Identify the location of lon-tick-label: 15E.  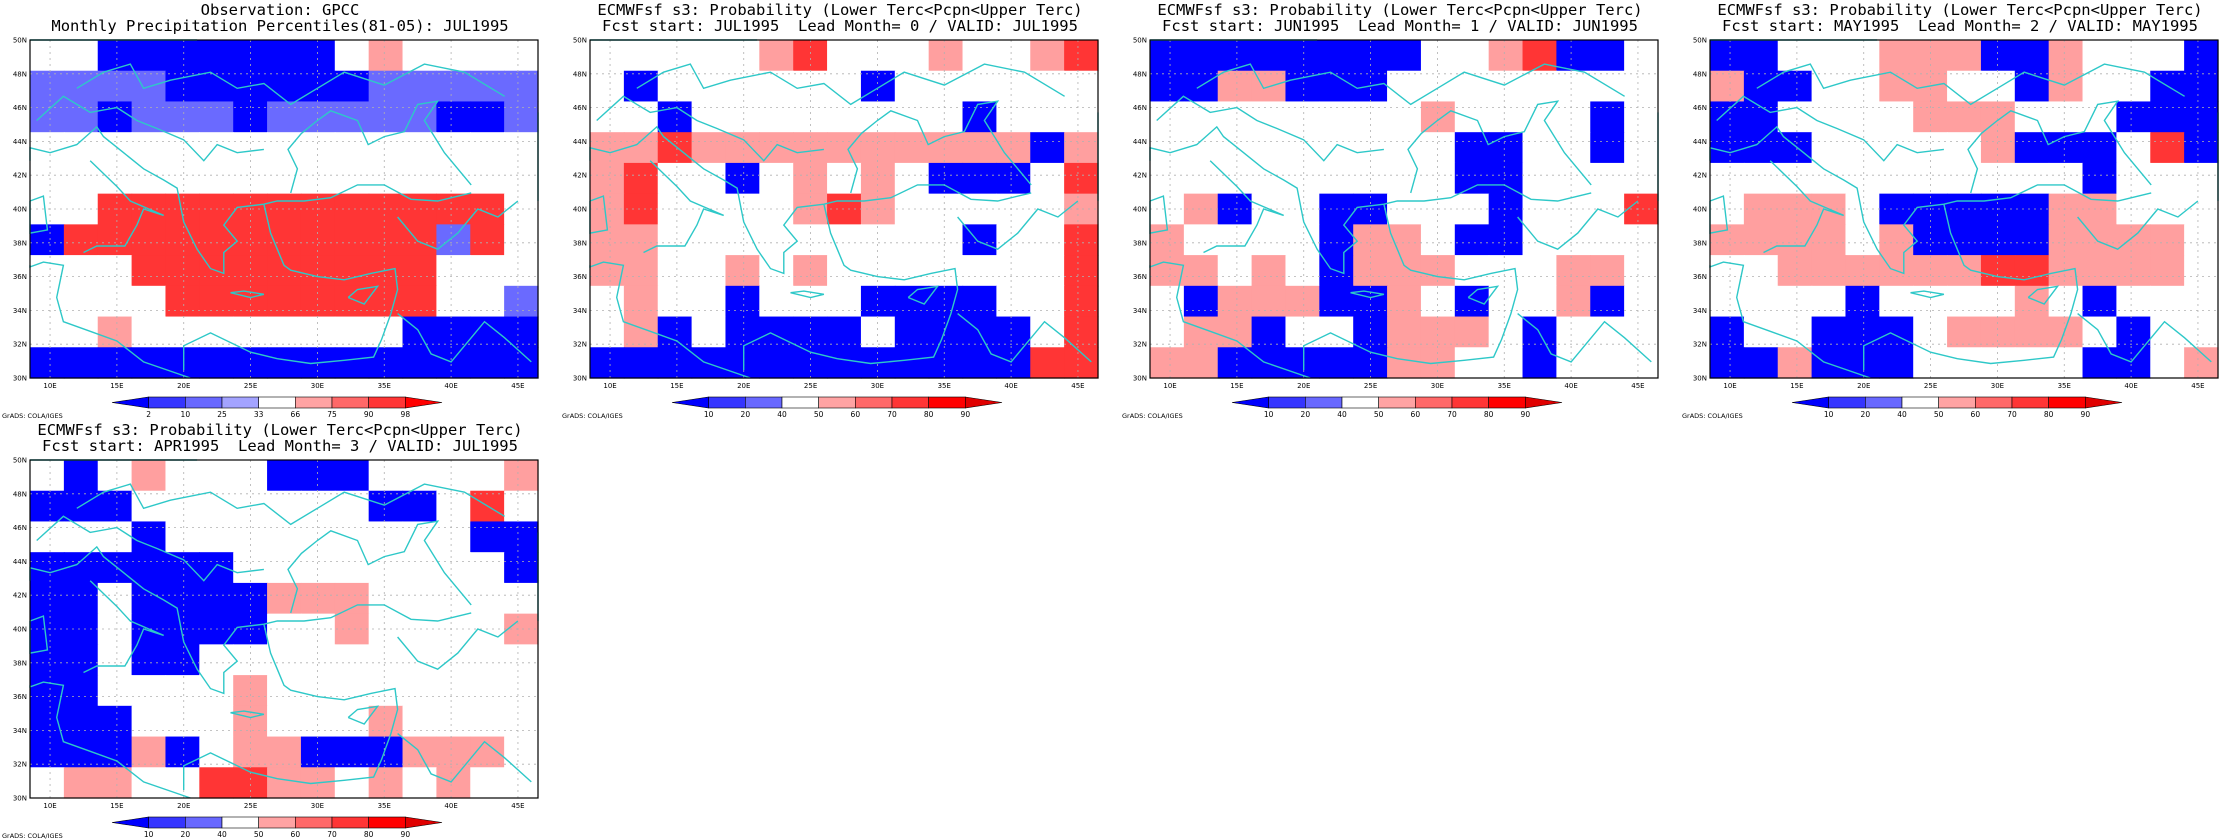
(1236, 386).